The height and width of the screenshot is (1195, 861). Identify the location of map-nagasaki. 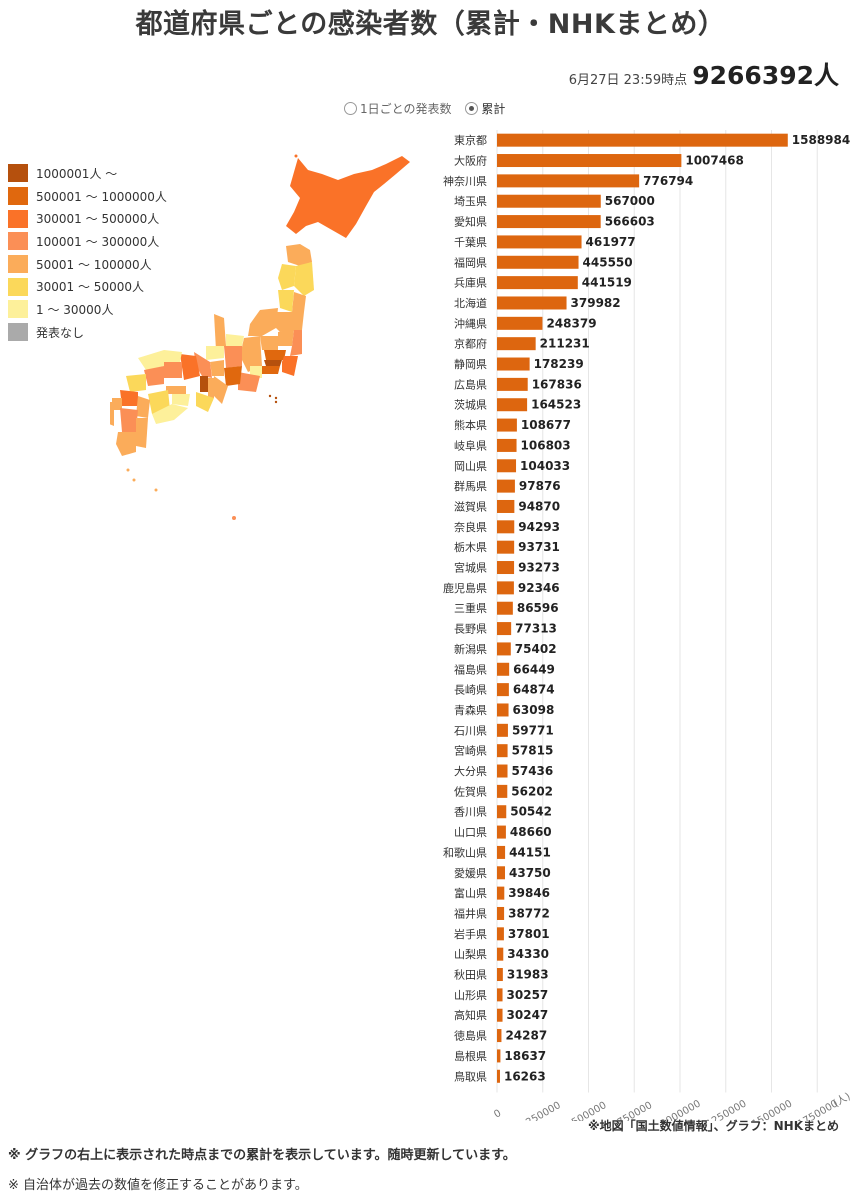
(112, 414).